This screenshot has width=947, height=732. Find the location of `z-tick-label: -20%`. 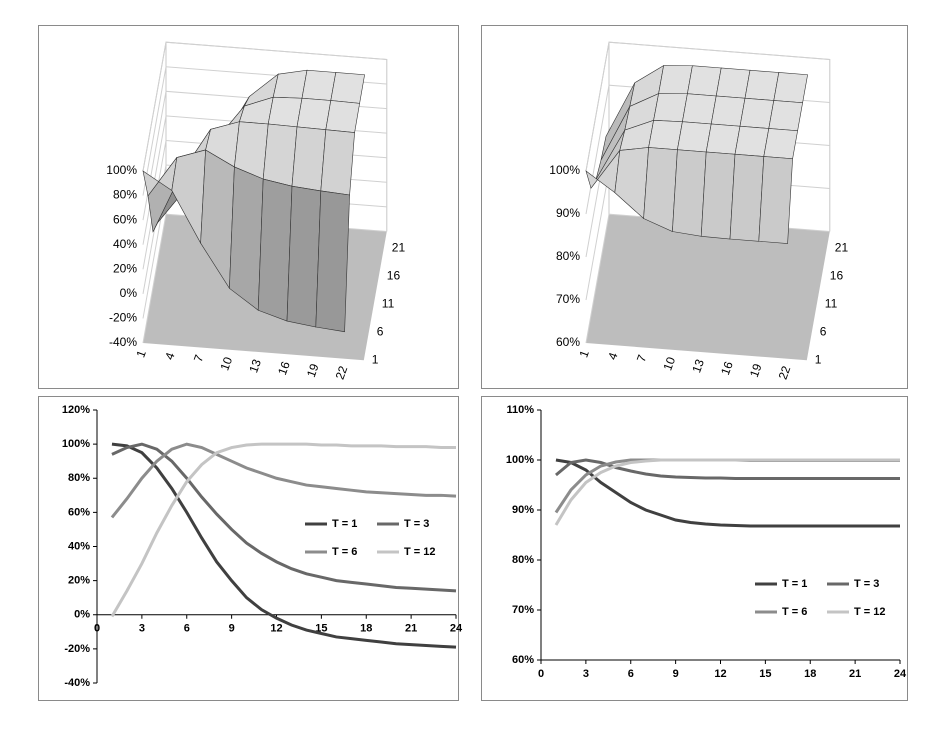

z-tick-label: -20% is located at coordinates (123, 318).